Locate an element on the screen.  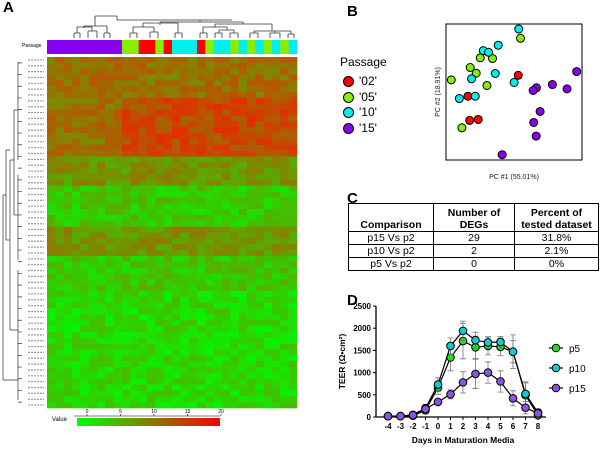
panel-label-d: D is located at coordinates (352, 300).